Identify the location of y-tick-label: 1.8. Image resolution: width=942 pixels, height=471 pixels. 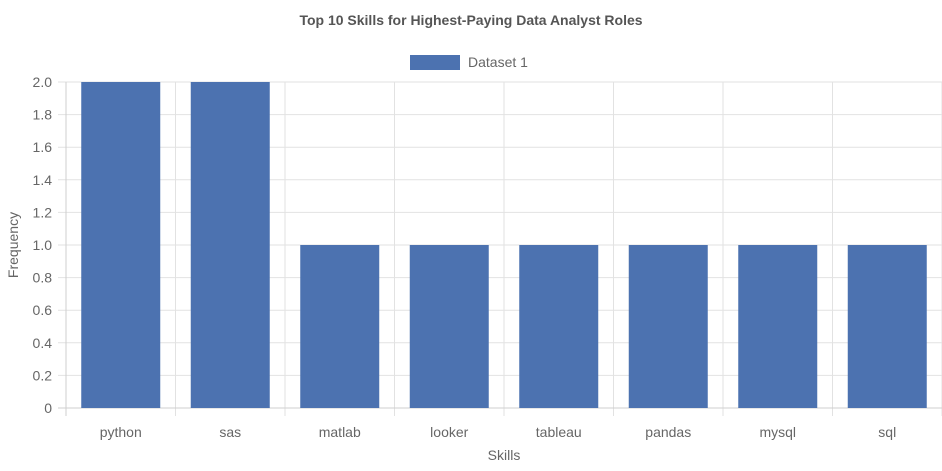
(43, 115).